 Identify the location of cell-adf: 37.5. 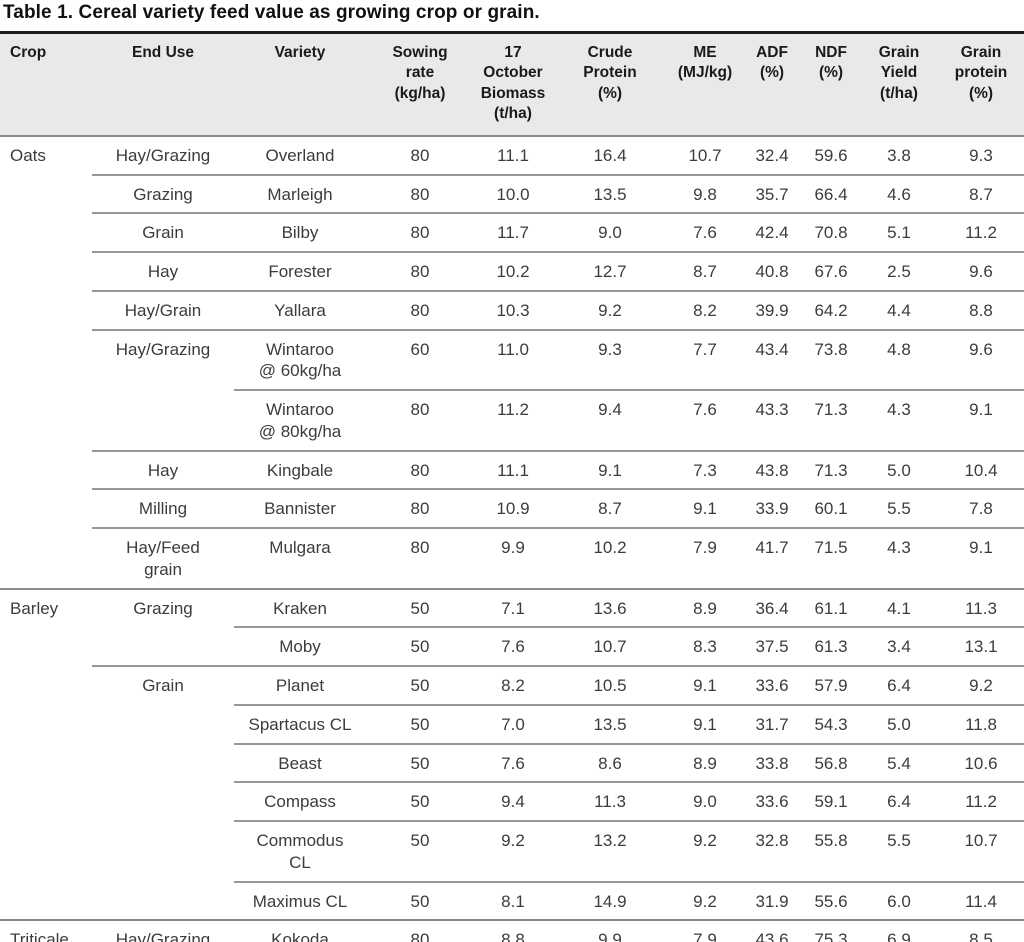
(772, 646).